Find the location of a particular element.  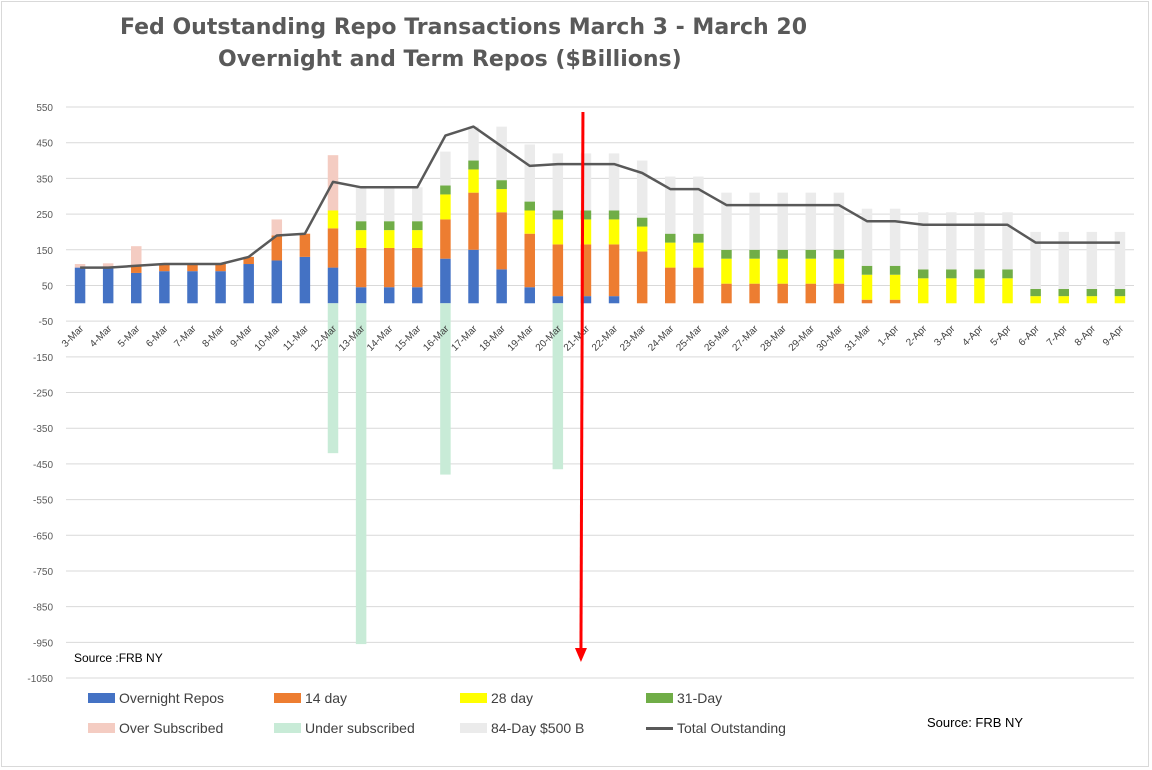

legend-item-undersubscribed: Under subscribed is located at coordinates (344, 728).